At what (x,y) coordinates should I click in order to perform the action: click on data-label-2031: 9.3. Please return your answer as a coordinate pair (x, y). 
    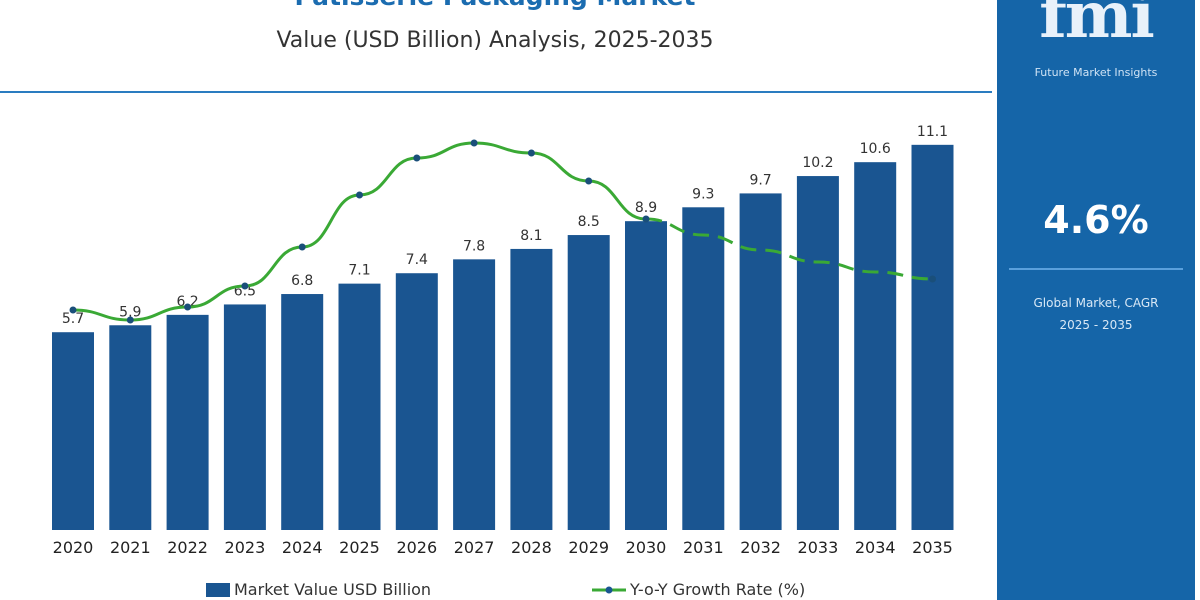
    Looking at the image, I should click on (703, 194).